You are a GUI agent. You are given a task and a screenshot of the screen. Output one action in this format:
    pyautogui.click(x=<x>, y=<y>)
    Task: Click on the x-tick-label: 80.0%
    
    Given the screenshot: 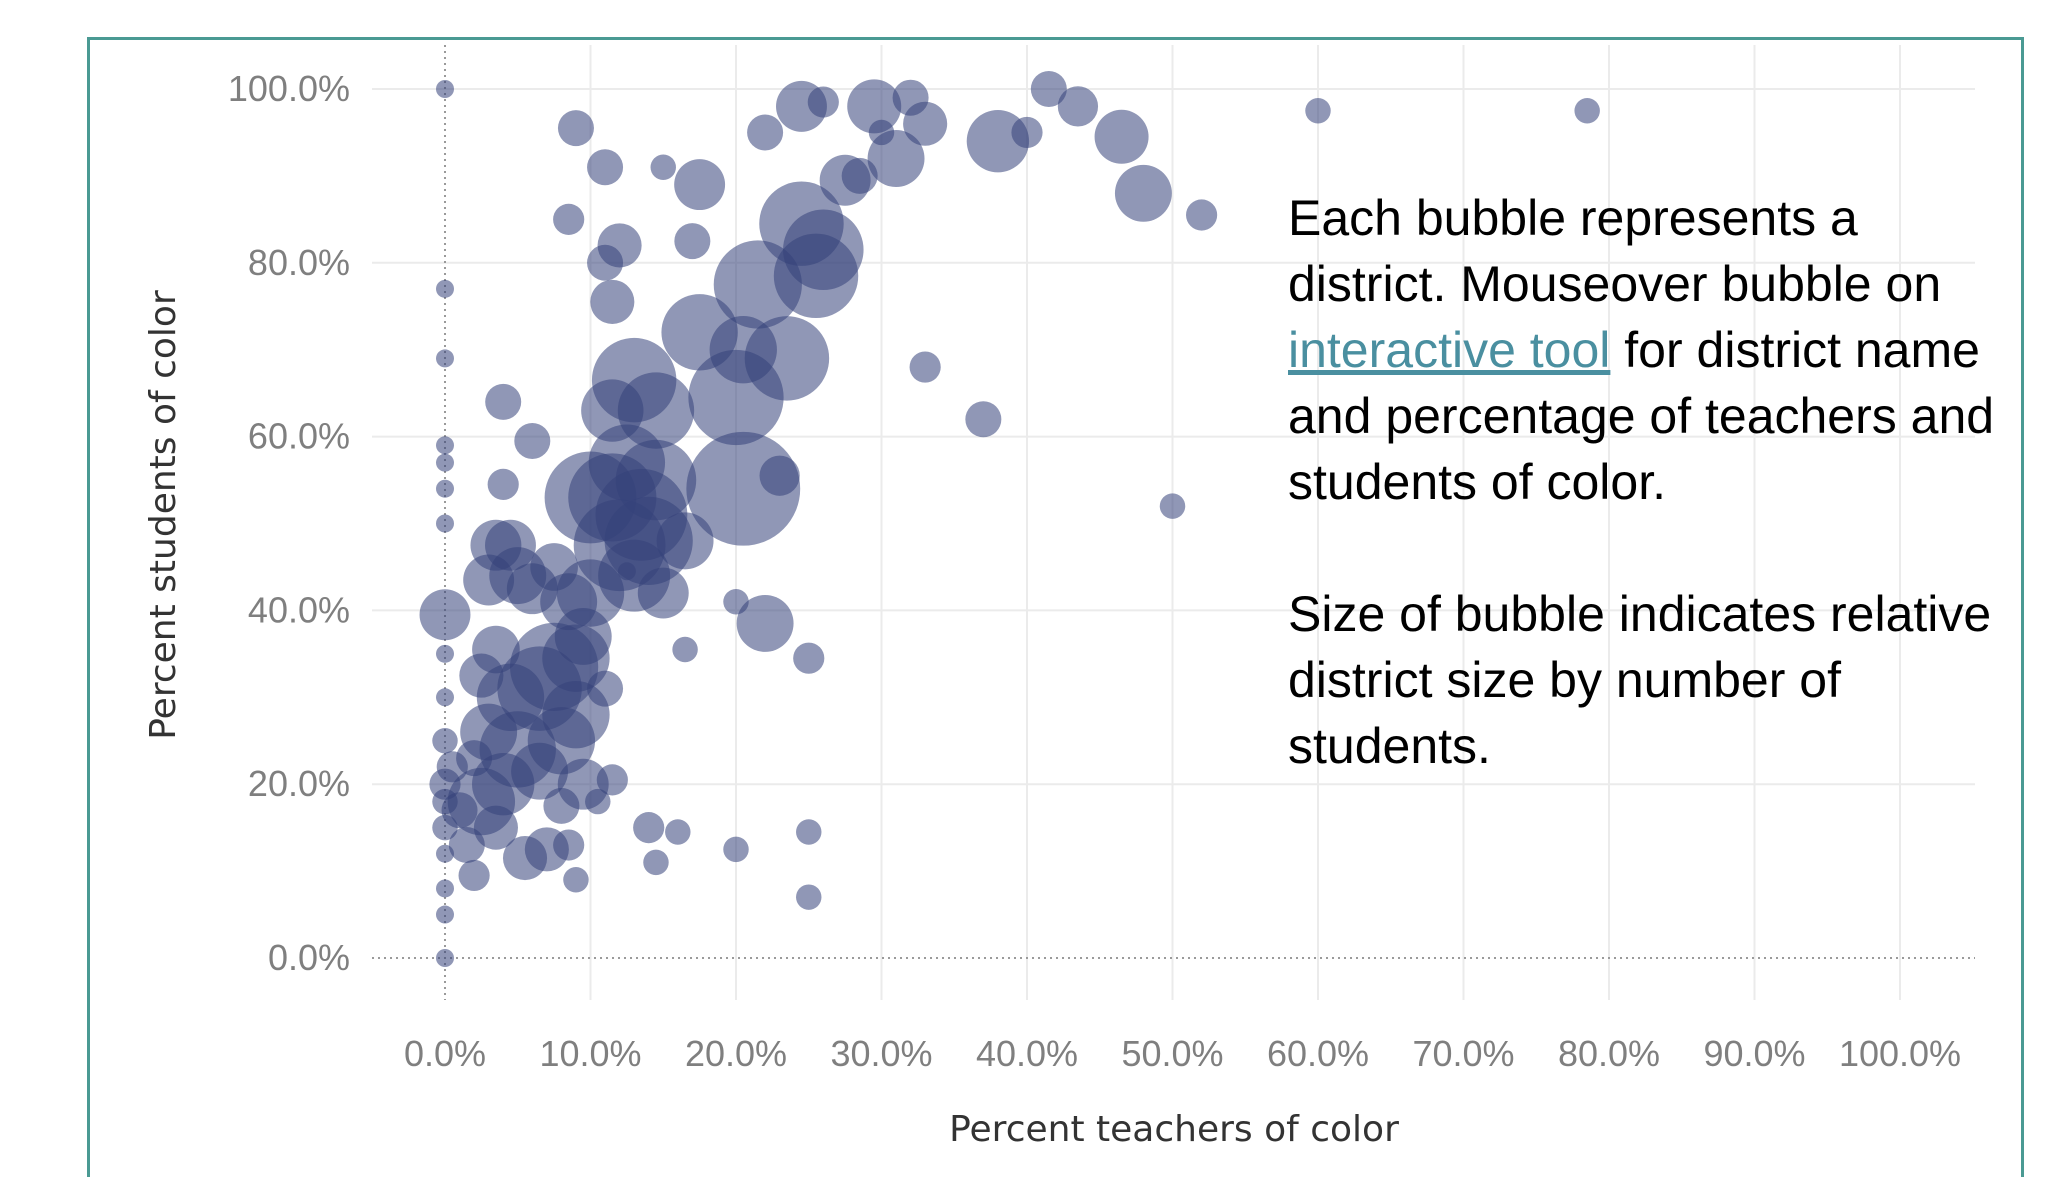 What is the action you would take?
    pyautogui.click(x=1609, y=1053)
    